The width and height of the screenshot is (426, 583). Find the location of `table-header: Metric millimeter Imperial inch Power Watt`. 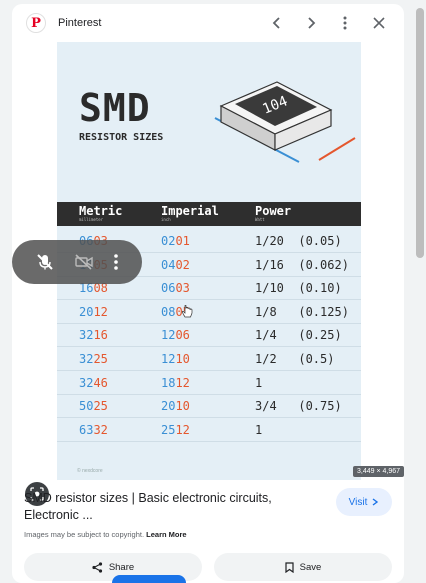

table-header: Metric millimeter Imperial inch Power Watt is located at coordinates (209, 214).